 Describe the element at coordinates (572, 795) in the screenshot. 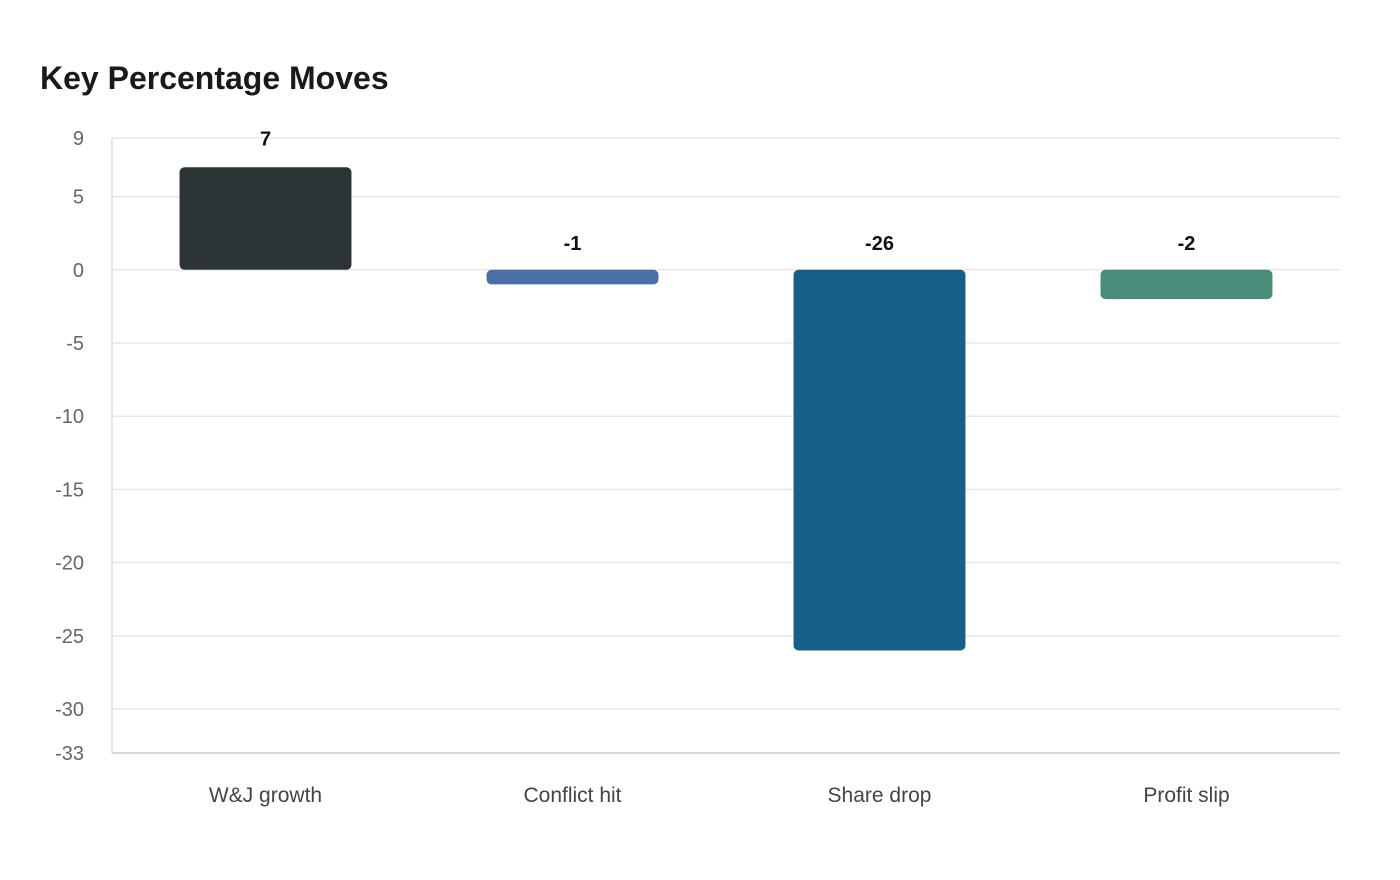

I see `x-tick-label: Conflict hit` at that location.